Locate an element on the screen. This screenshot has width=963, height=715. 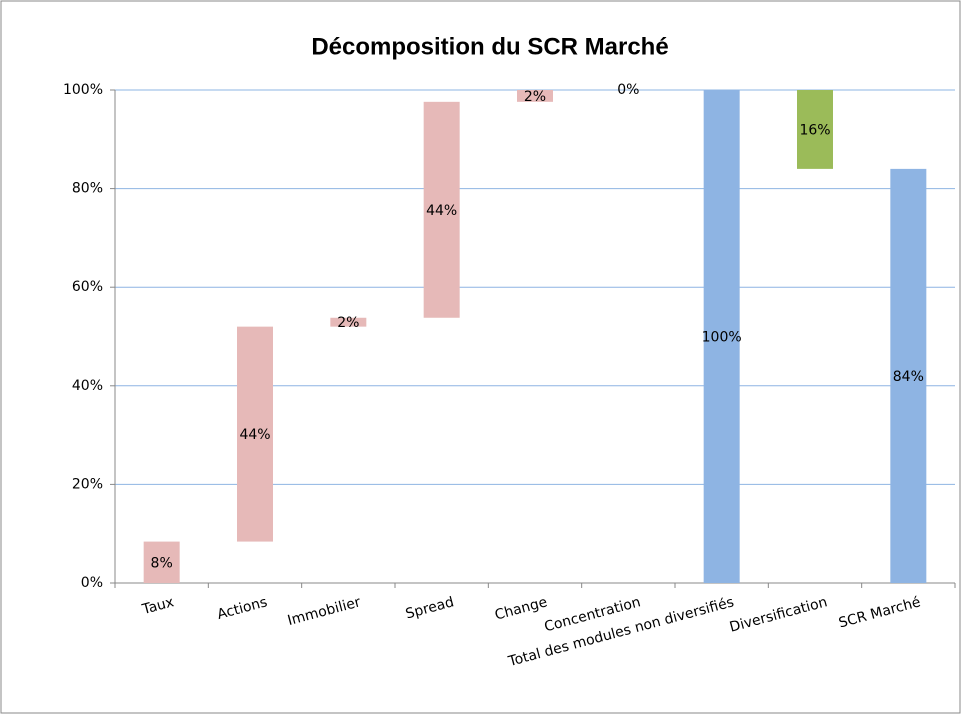
data-label: 8% is located at coordinates (162, 563).